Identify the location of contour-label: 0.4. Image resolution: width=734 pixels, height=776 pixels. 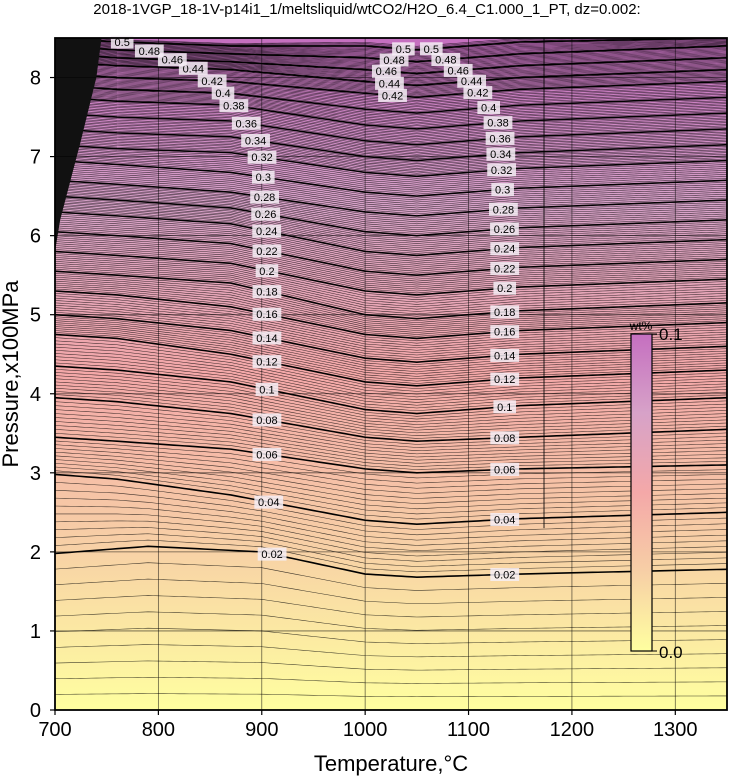
(488, 109).